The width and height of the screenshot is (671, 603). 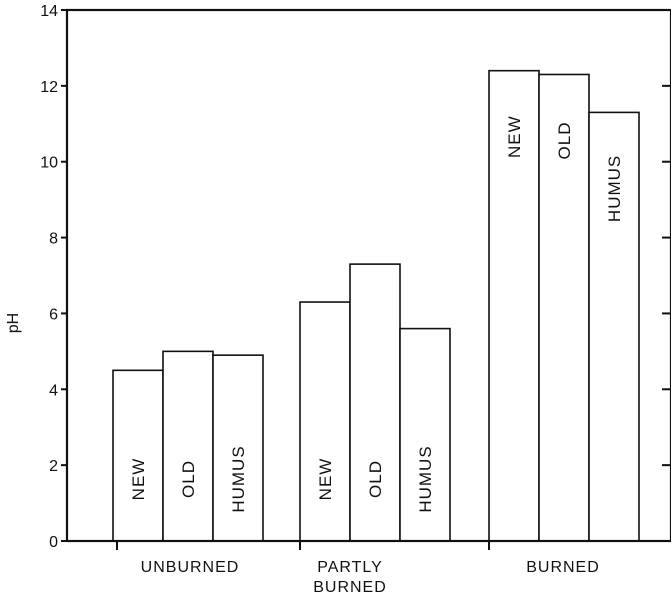 What do you see at coordinates (370, 577) in the screenshot?
I see `category-labels-group: UNBURNED PARTLY BURNED BURNED` at bounding box center [370, 577].